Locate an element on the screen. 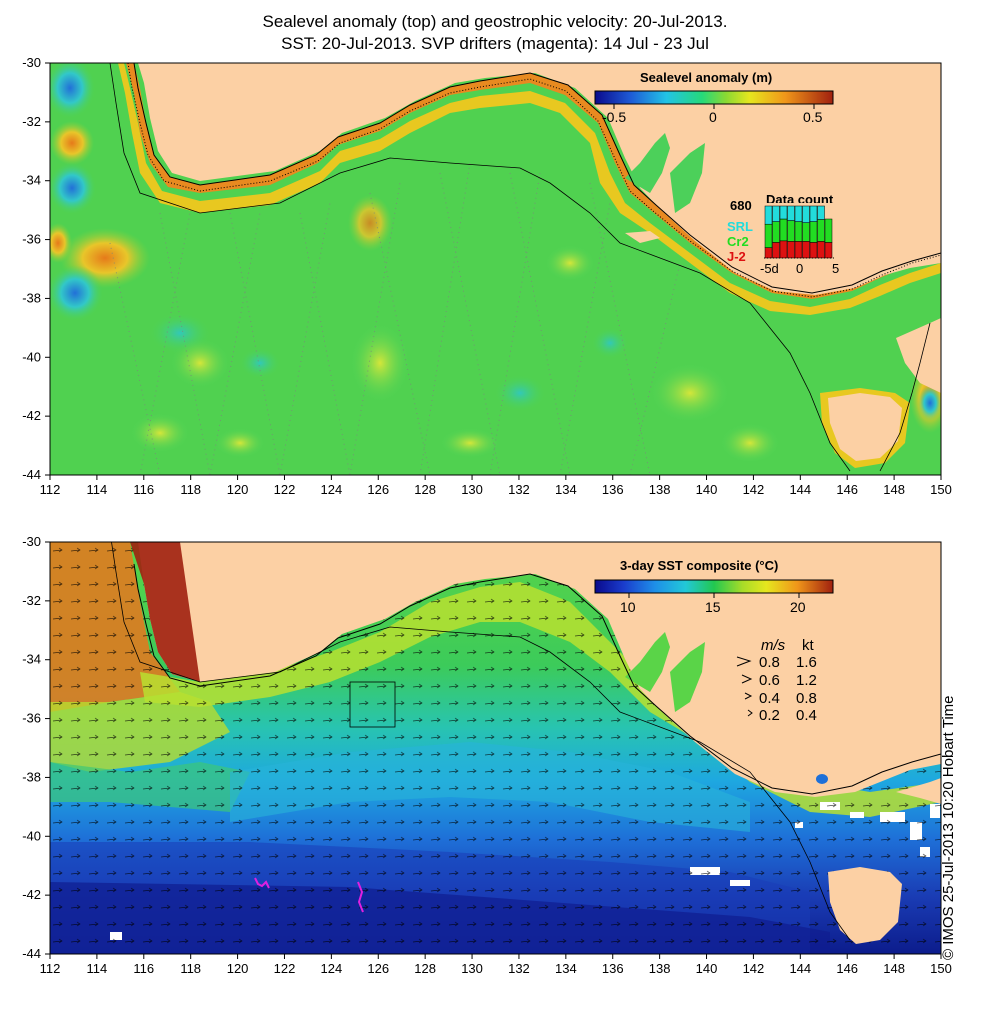 This screenshot has width=990, height=1020. sst-tick-20: 20 is located at coordinates (798, 607).